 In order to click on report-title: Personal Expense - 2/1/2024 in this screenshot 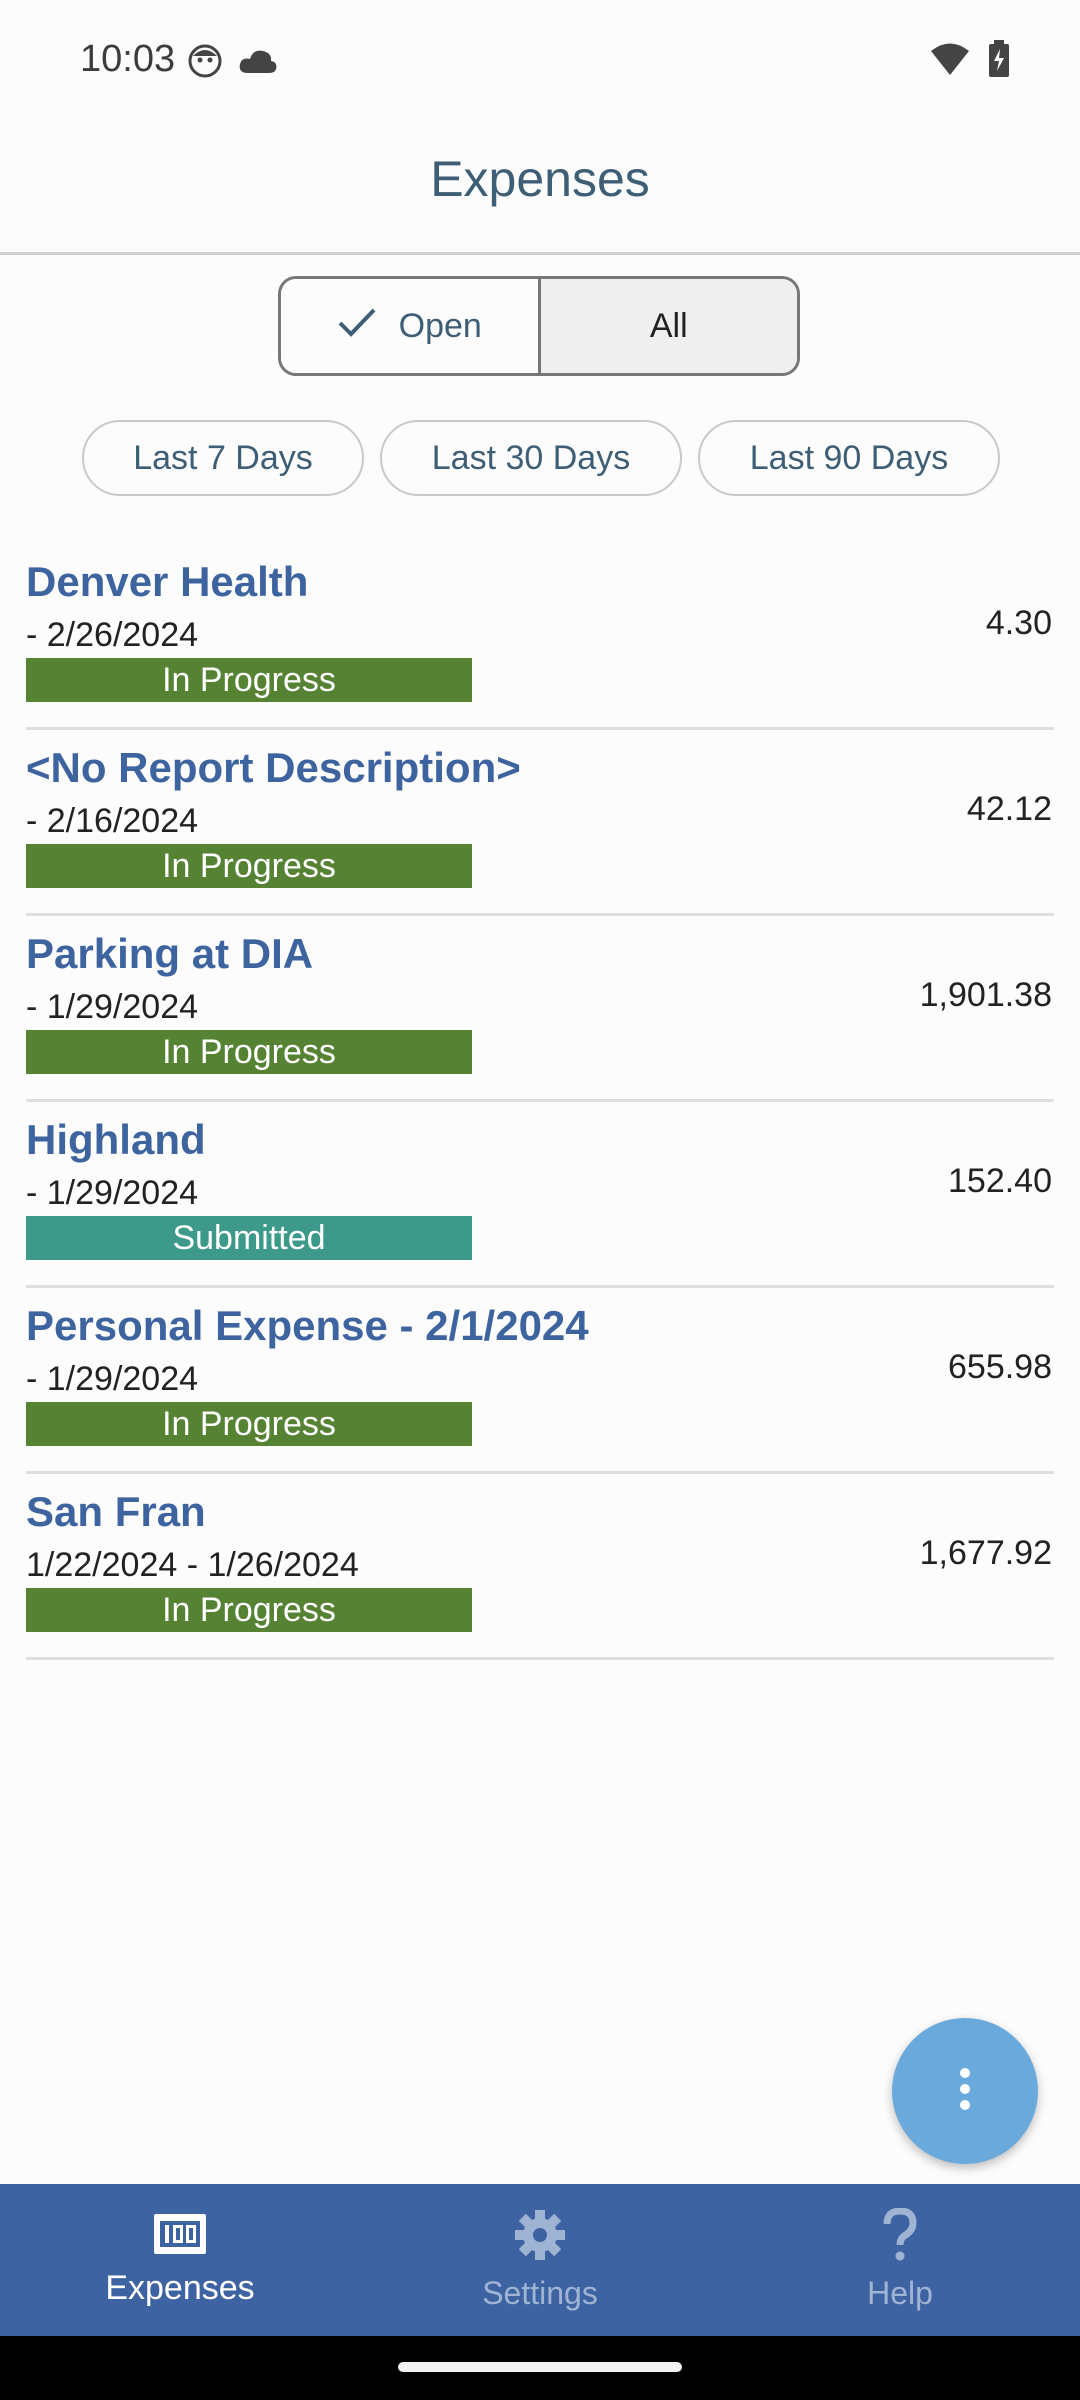, I will do `click(307, 1325)`.